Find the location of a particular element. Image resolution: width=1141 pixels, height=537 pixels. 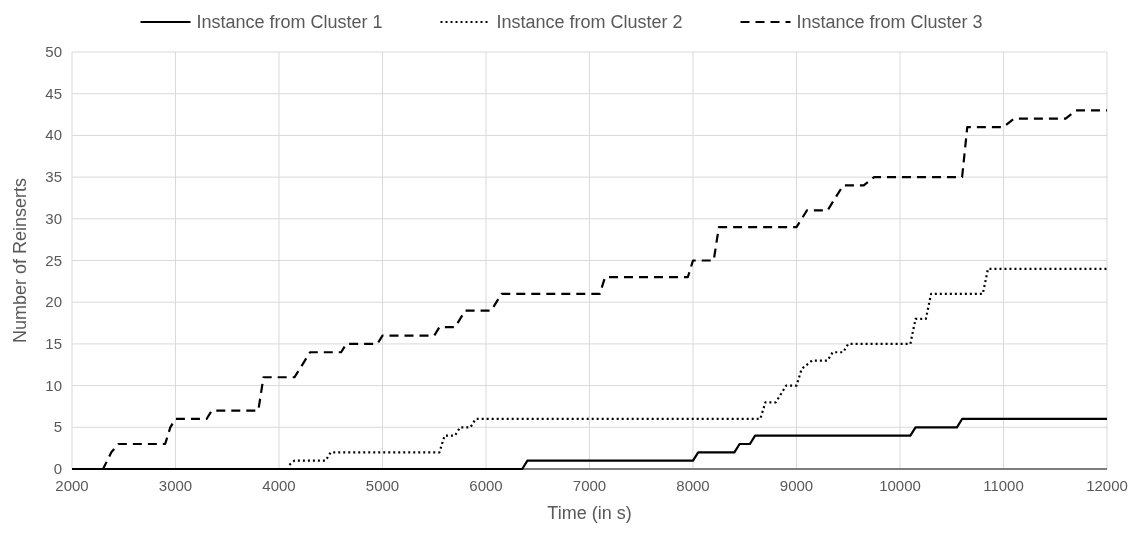

y-tick-label: 10 is located at coordinates (53, 385).